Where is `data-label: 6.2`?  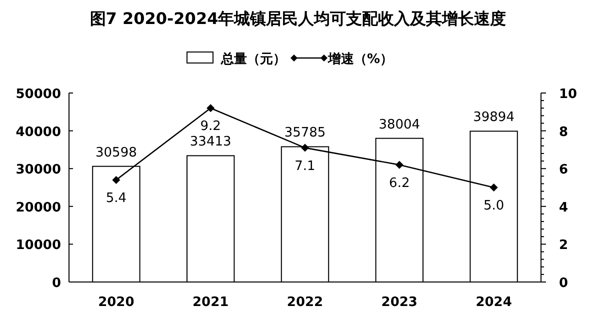
data-label: 6.2 is located at coordinates (399, 183).